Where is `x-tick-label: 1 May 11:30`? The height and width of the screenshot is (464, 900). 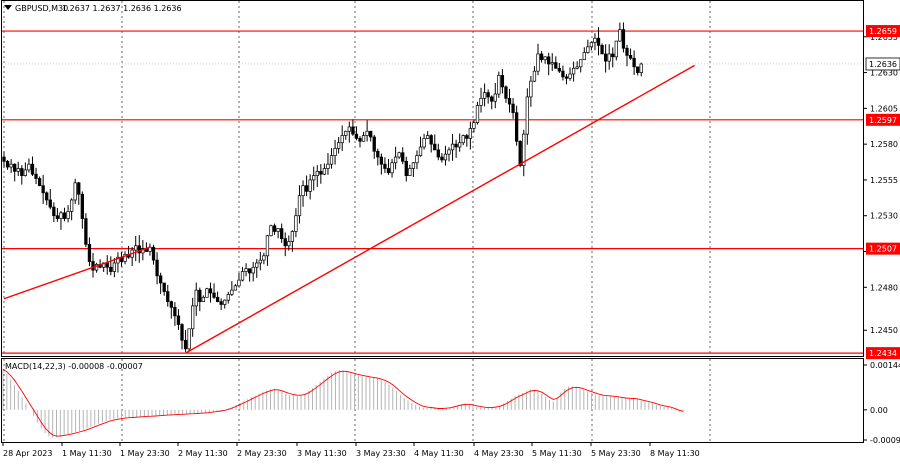 x-tick-label: 1 May 11:30 is located at coordinates (87, 453).